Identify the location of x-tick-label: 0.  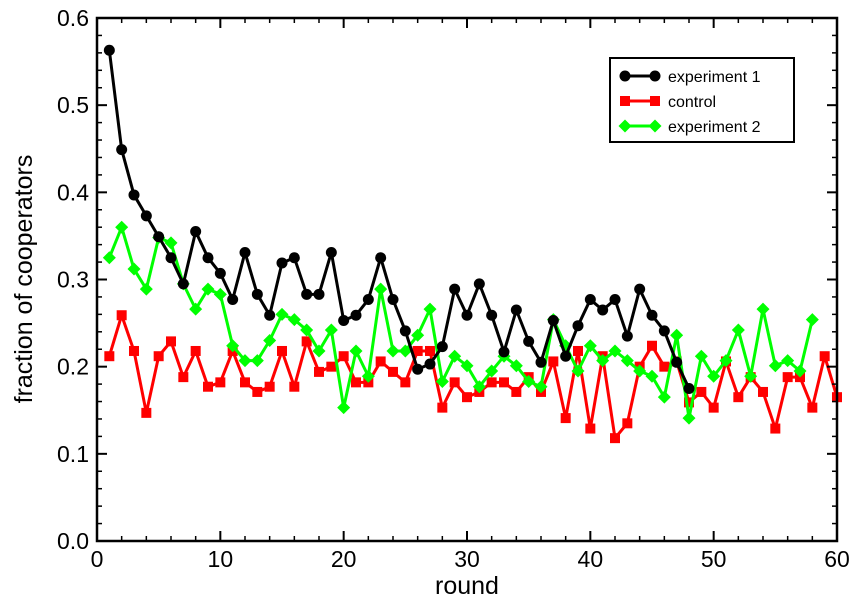
(97, 559).